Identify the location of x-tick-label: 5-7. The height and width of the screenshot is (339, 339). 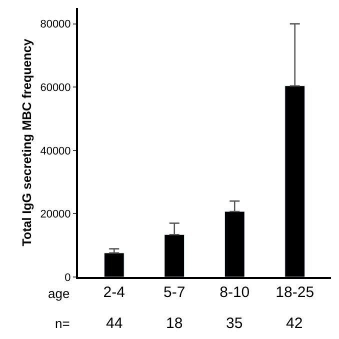
(175, 292).